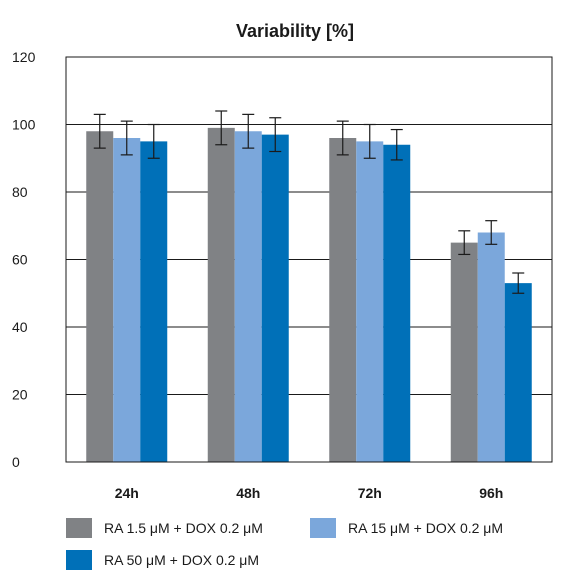 This screenshot has width=565, height=574. What do you see at coordinates (248, 493) in the screenshot?
I see `x-tick-label: 48h` at bounding box center [248, 493].